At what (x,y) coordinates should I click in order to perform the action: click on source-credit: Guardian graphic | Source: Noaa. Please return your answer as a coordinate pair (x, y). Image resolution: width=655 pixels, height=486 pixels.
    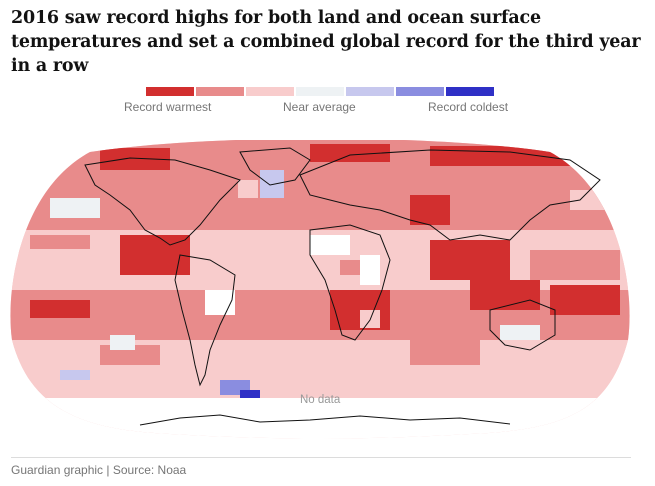
    Looking at the image, I should click on (99, 470).